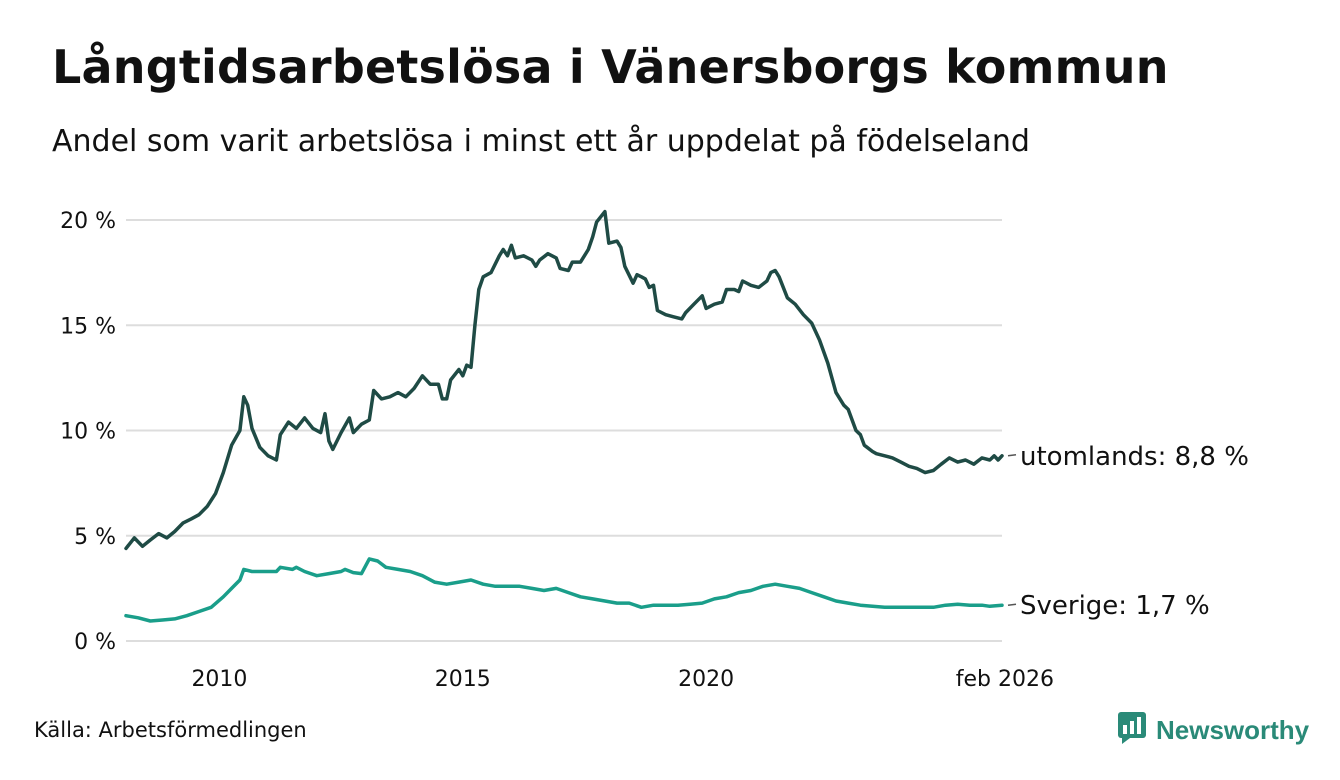 Image resolution: width=1340 pixels, height=780 pixels. I want to click on chart-title: Långtidsarbetslösa i Vänersborgs kommun, so click(610, 67).